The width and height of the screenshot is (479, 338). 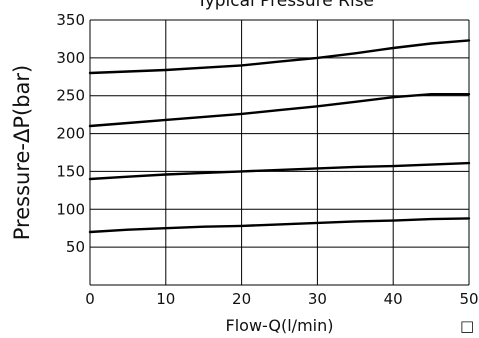 I want to click on y-tick-label-200: 200, so click(x=70, y=134).